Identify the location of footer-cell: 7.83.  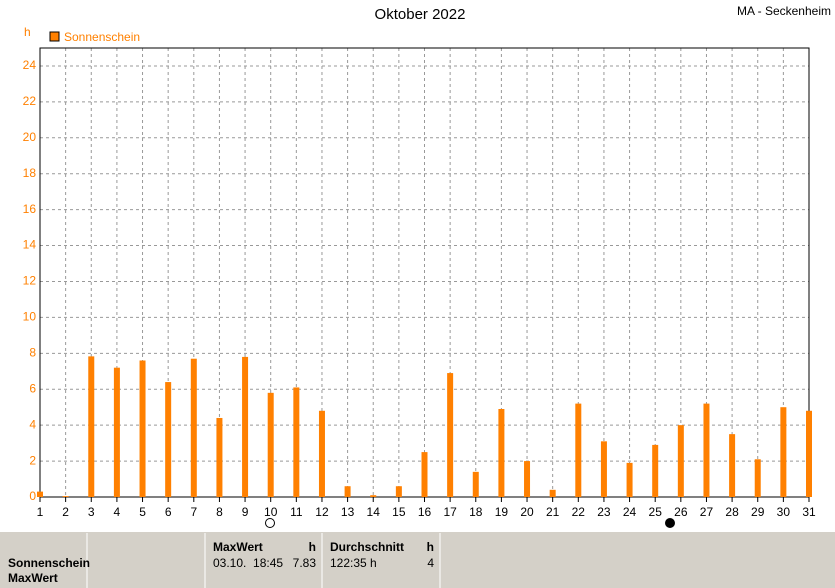
(305, 563).